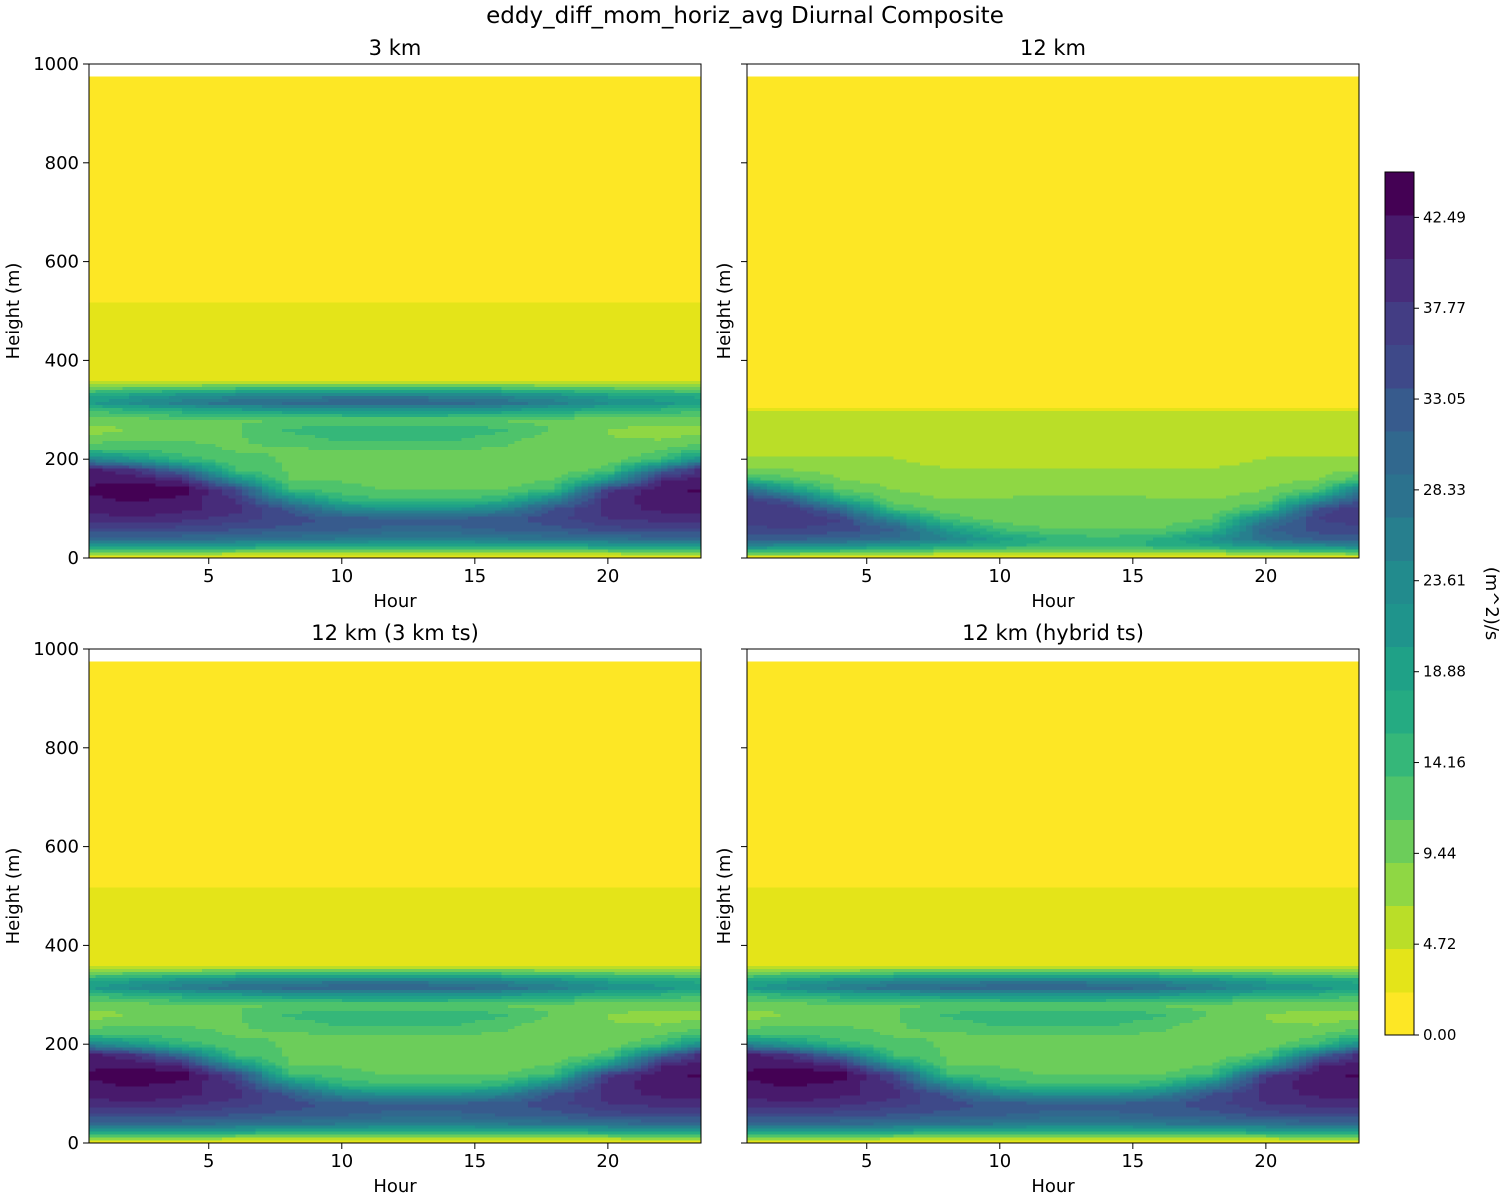 The image size is (1500, 1200). What do you see at coordinates (1132, 576) in the screenshot?
I see `x-tick-label: 15` at bounding box center [1132, 576].